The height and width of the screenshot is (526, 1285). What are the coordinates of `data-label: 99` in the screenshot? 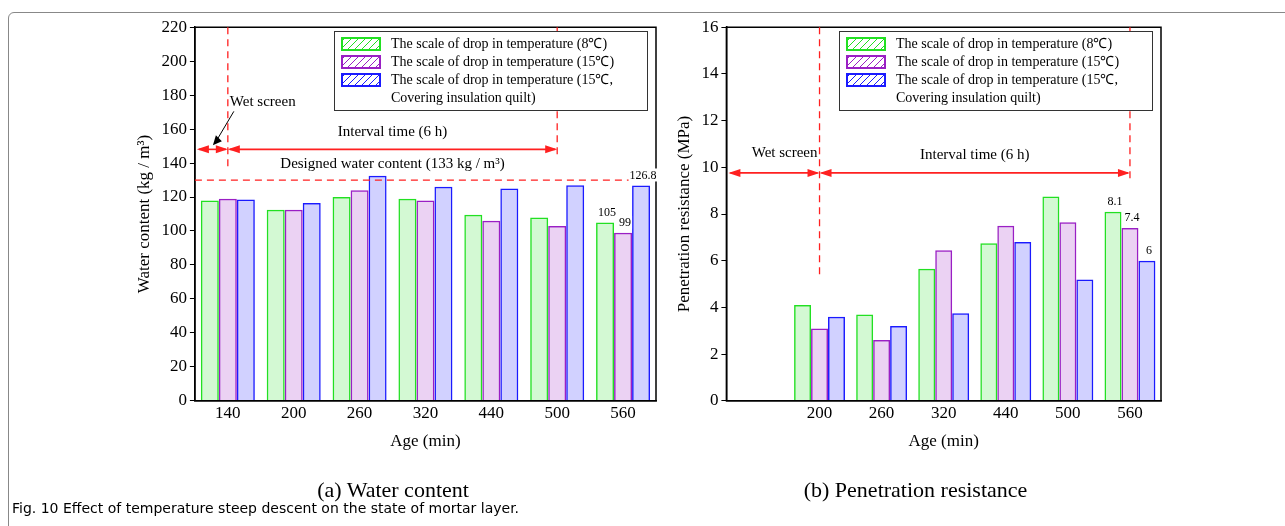 It's located at (625, 221).